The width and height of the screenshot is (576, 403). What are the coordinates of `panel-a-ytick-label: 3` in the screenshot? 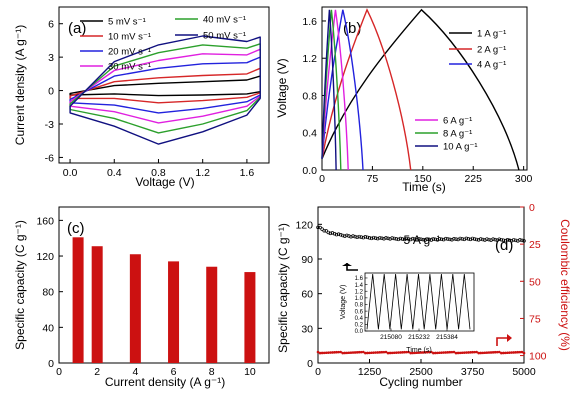 It's located at (51, 58).